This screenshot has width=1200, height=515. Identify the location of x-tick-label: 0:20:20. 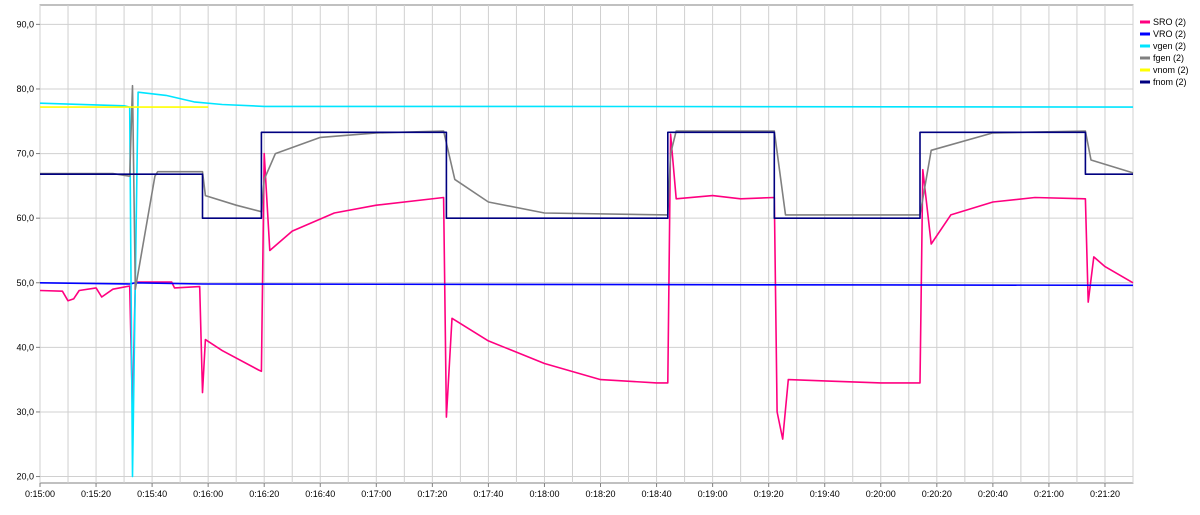
(937, 494).